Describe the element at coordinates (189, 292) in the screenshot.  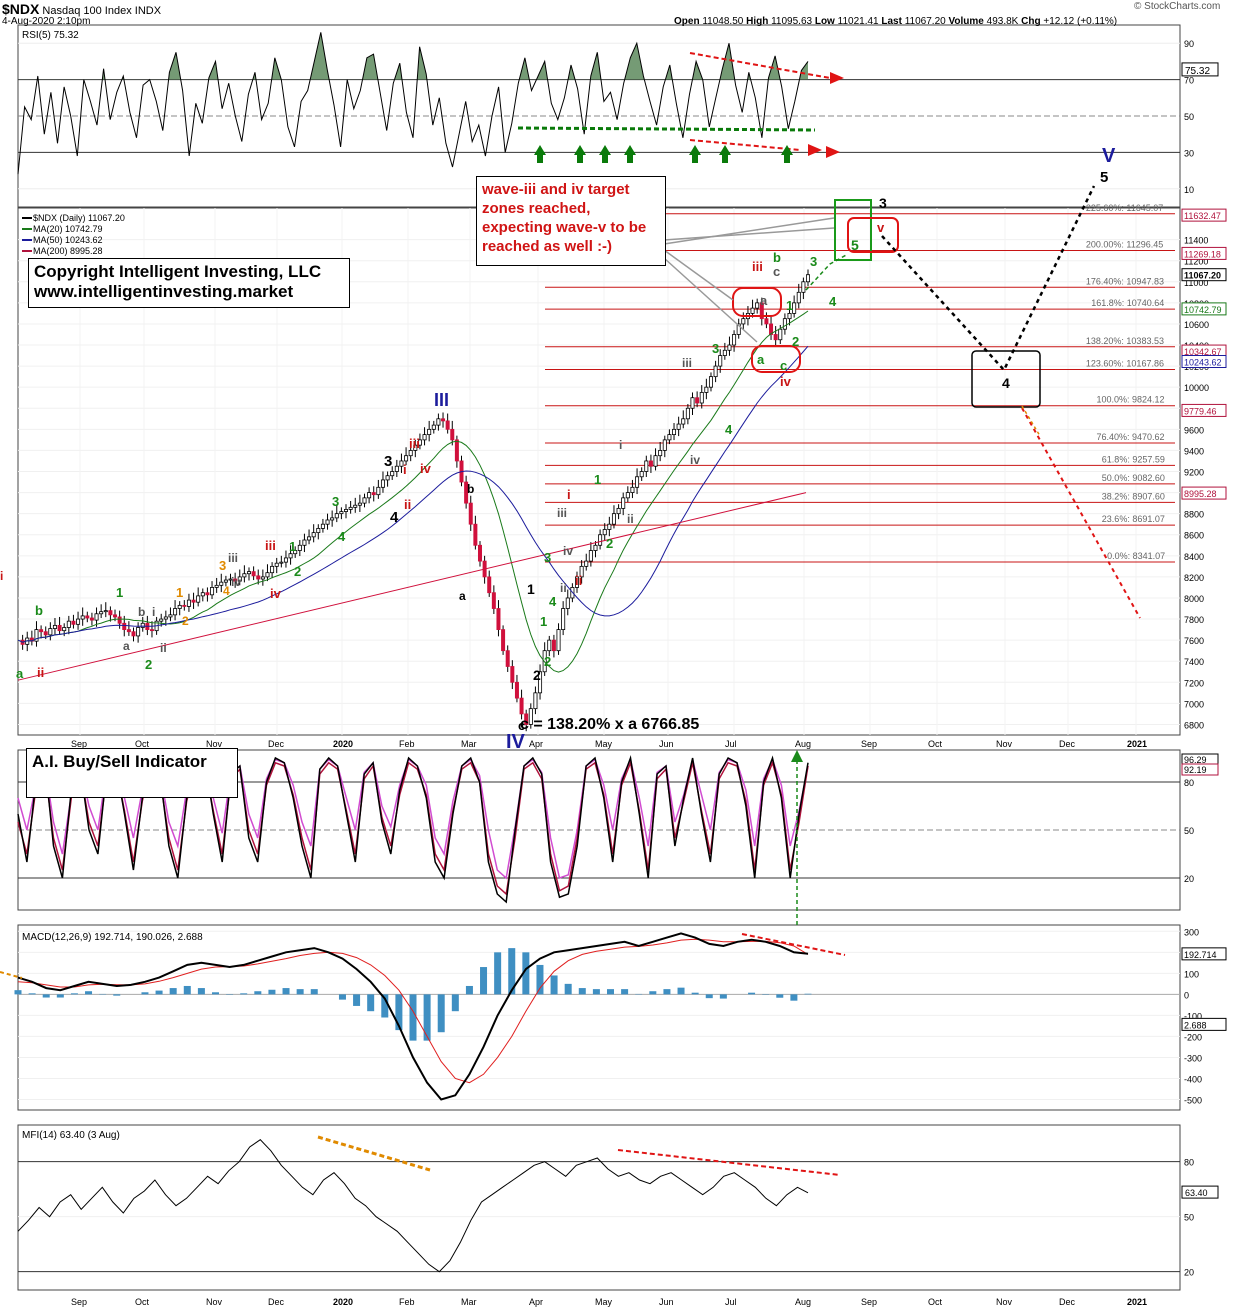
I see `website-text: www.intelligentinvesting.market` at that location.